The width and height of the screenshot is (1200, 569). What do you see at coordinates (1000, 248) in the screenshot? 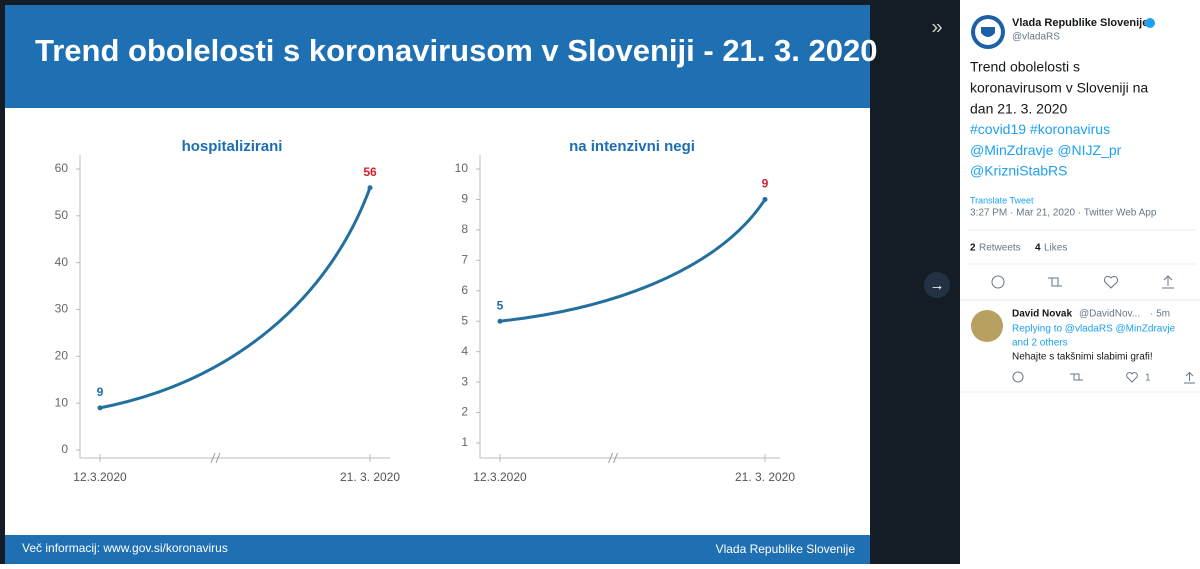
I see `retweet-label: Retweets` at bounding box center [1000, 248].